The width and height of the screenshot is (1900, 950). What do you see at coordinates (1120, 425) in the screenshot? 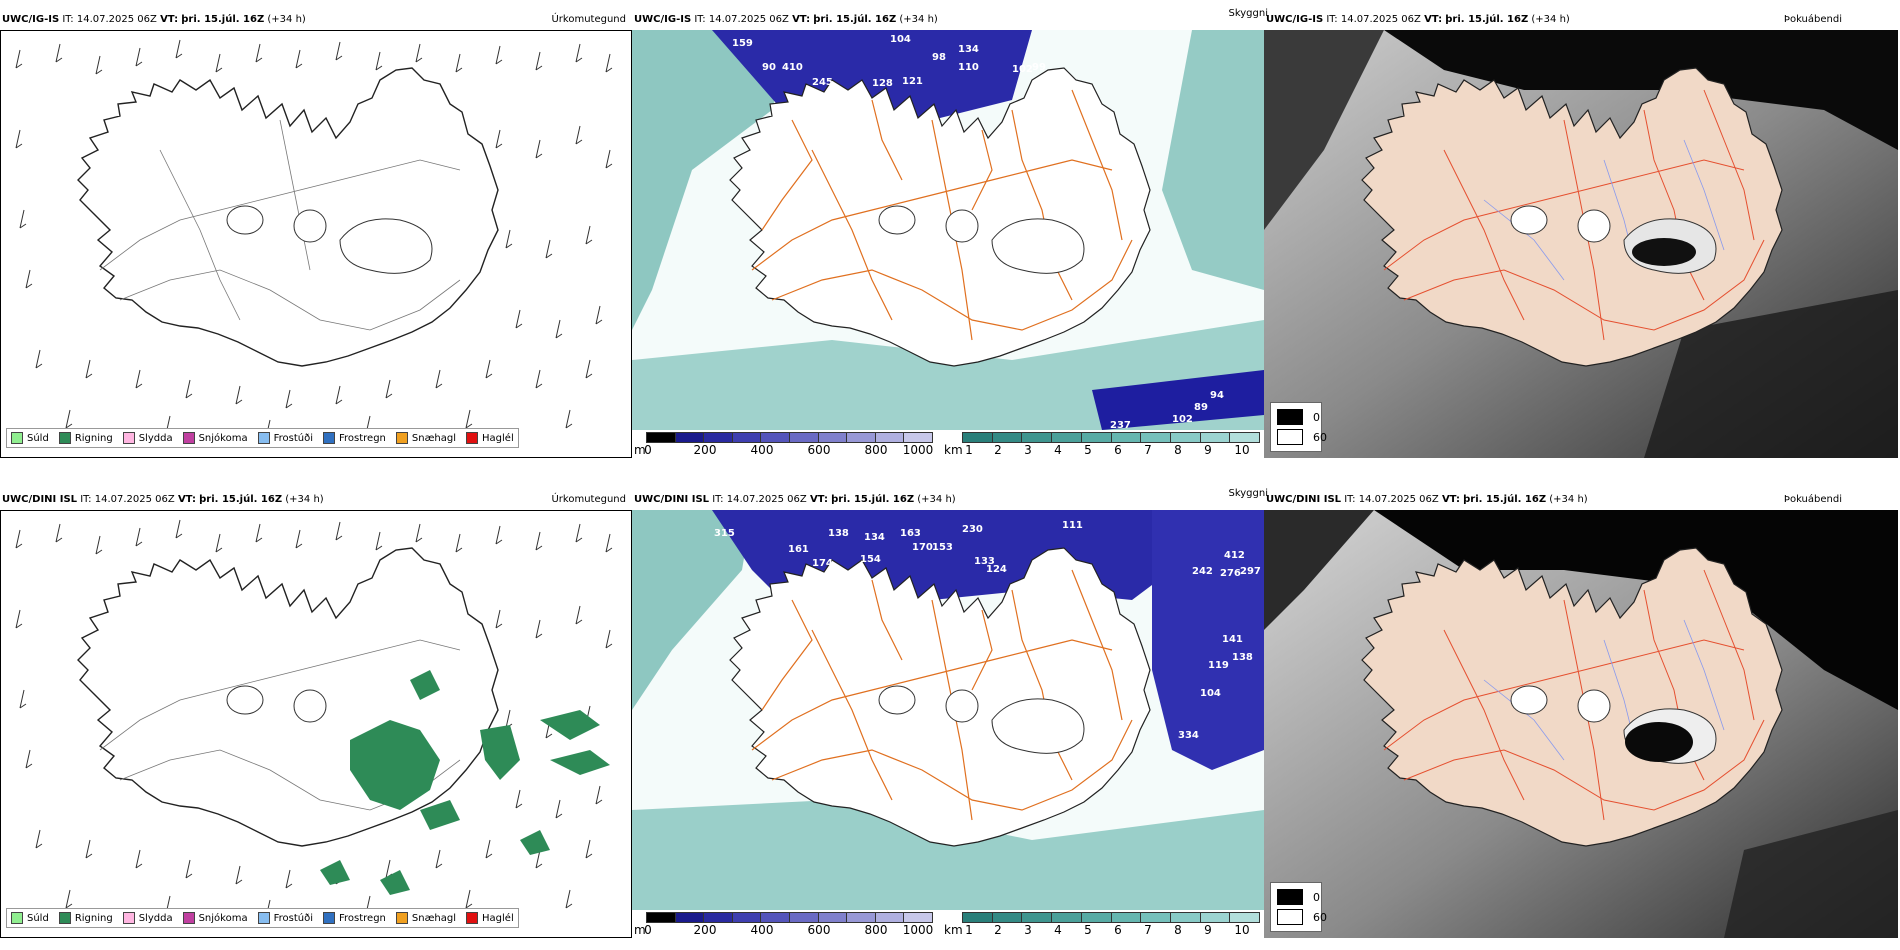
I see `vis-label: 237` at bounding box center [1120, 425].